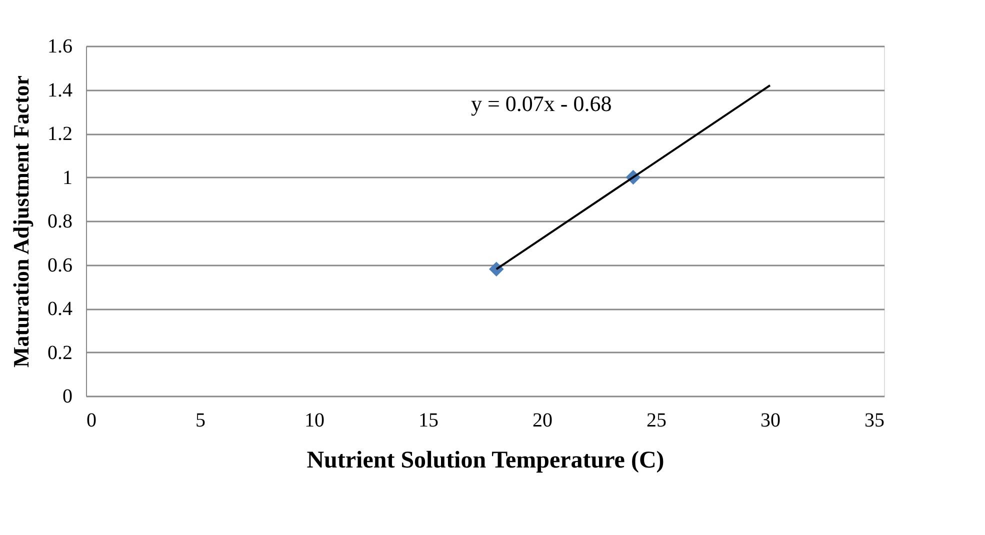 This screenshot has height=535, width=985. What do you see at coordinates (428, 421) in the screenshot?
I see `x-tick-label: 15` at bounding box center [428, 421].